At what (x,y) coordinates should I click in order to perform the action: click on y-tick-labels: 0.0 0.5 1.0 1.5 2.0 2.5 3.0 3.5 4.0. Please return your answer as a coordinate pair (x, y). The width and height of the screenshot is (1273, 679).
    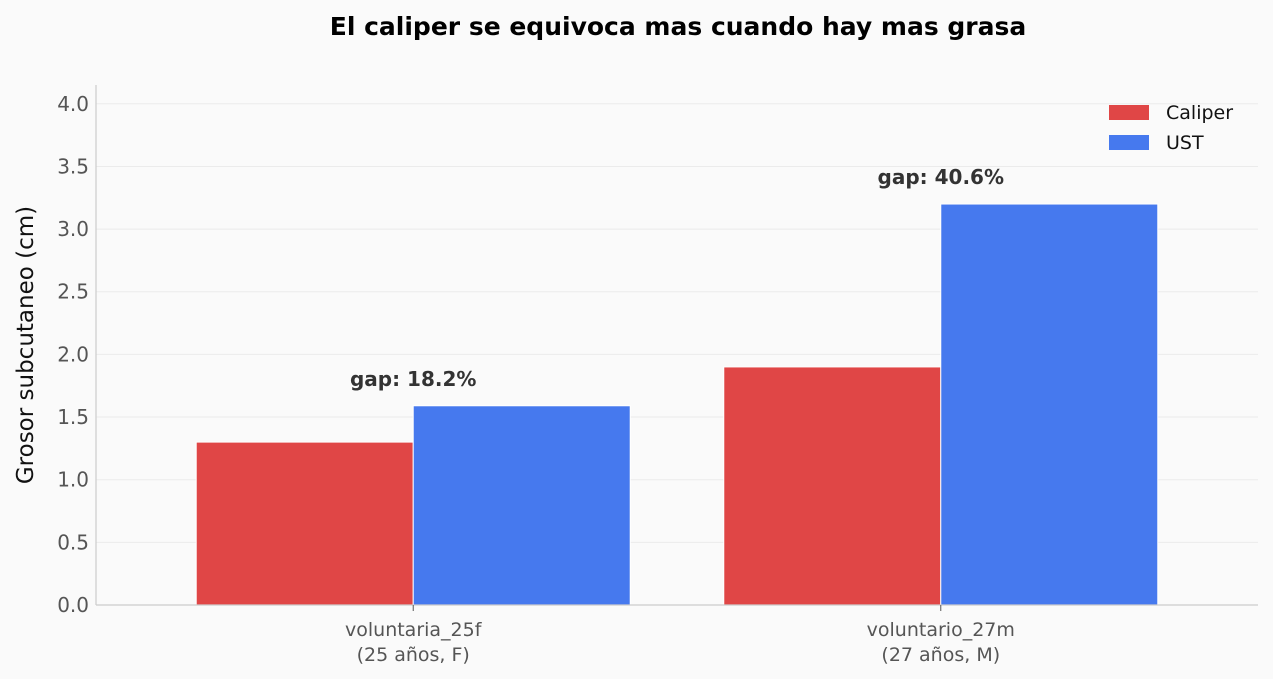
    Looking at the image, I should click on (73, 354).